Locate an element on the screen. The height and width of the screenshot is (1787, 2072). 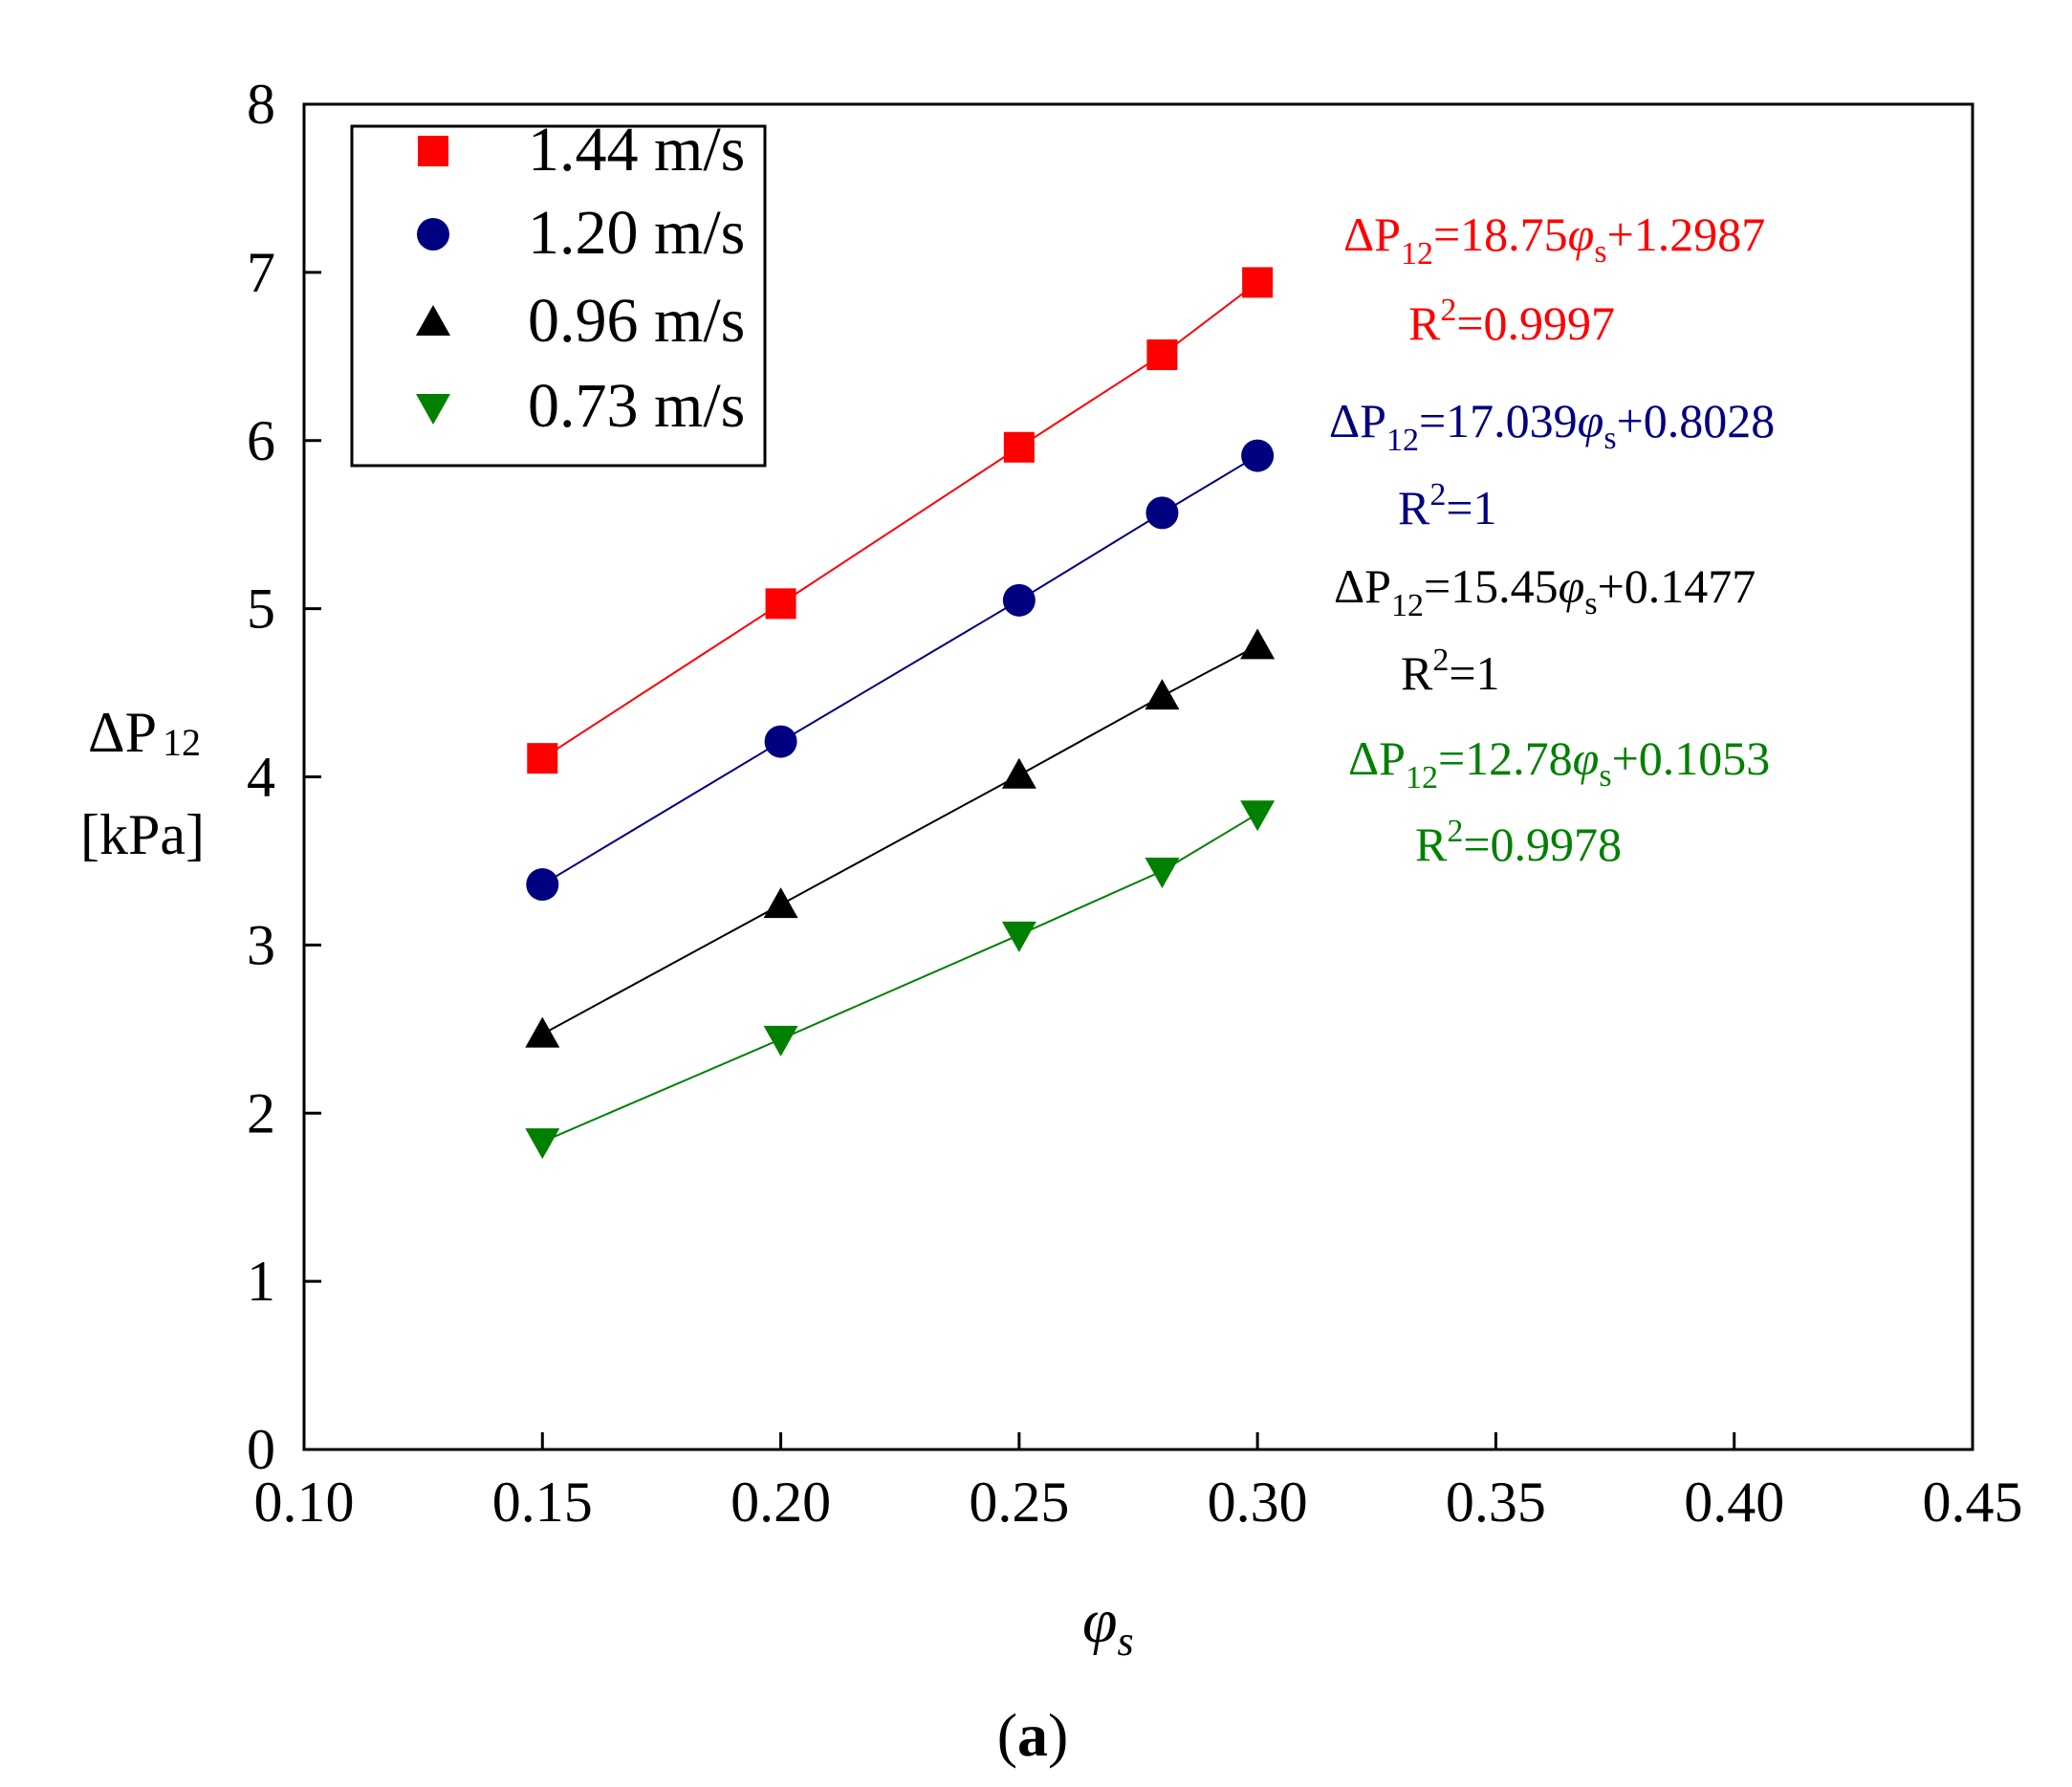
y-tick-label: 5 is located at coordinates (261, 609).